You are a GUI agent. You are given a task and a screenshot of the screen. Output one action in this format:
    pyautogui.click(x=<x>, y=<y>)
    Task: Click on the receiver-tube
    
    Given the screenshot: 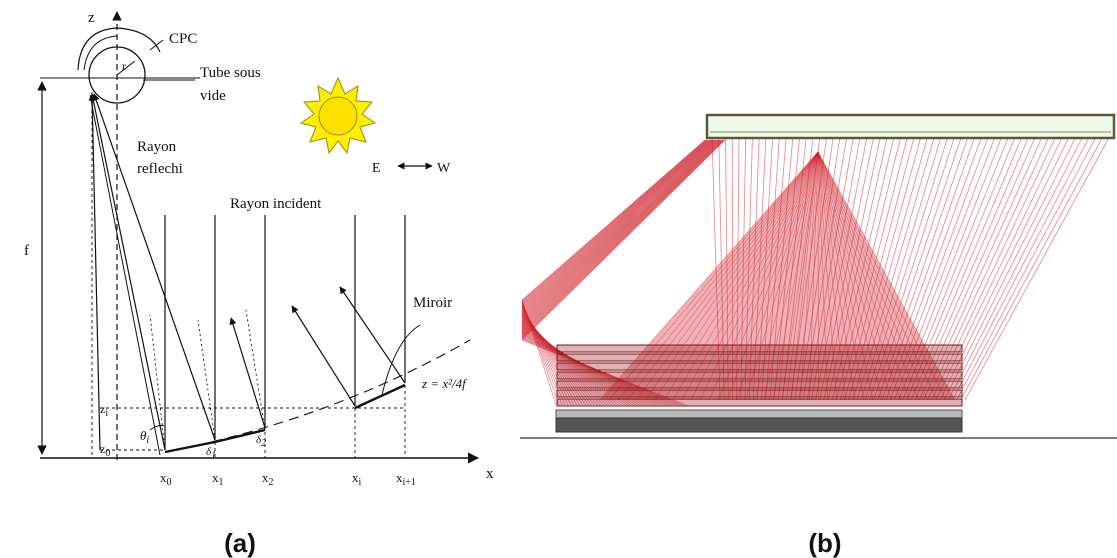 What is the action you would take?
    pyautogui.click(x=910, y=126)
    